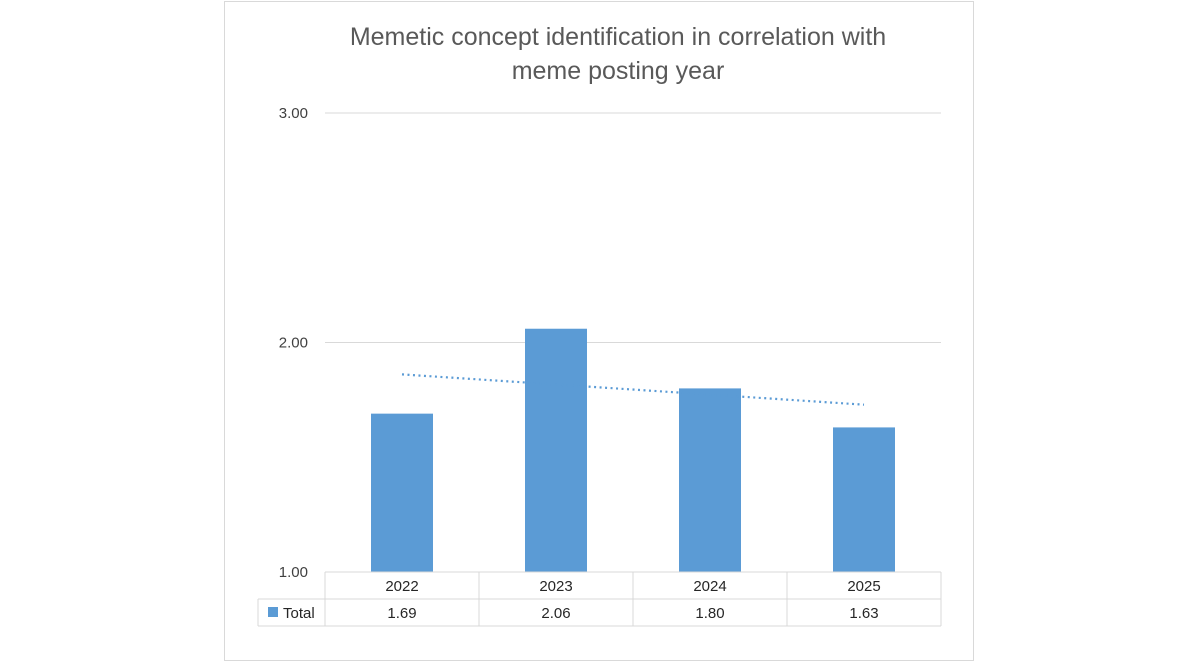 This screenshot has width=1200, height=663. Describe the element at coordinates (299, 613) in the screenshot. I see `legend-label: Total` at that location.